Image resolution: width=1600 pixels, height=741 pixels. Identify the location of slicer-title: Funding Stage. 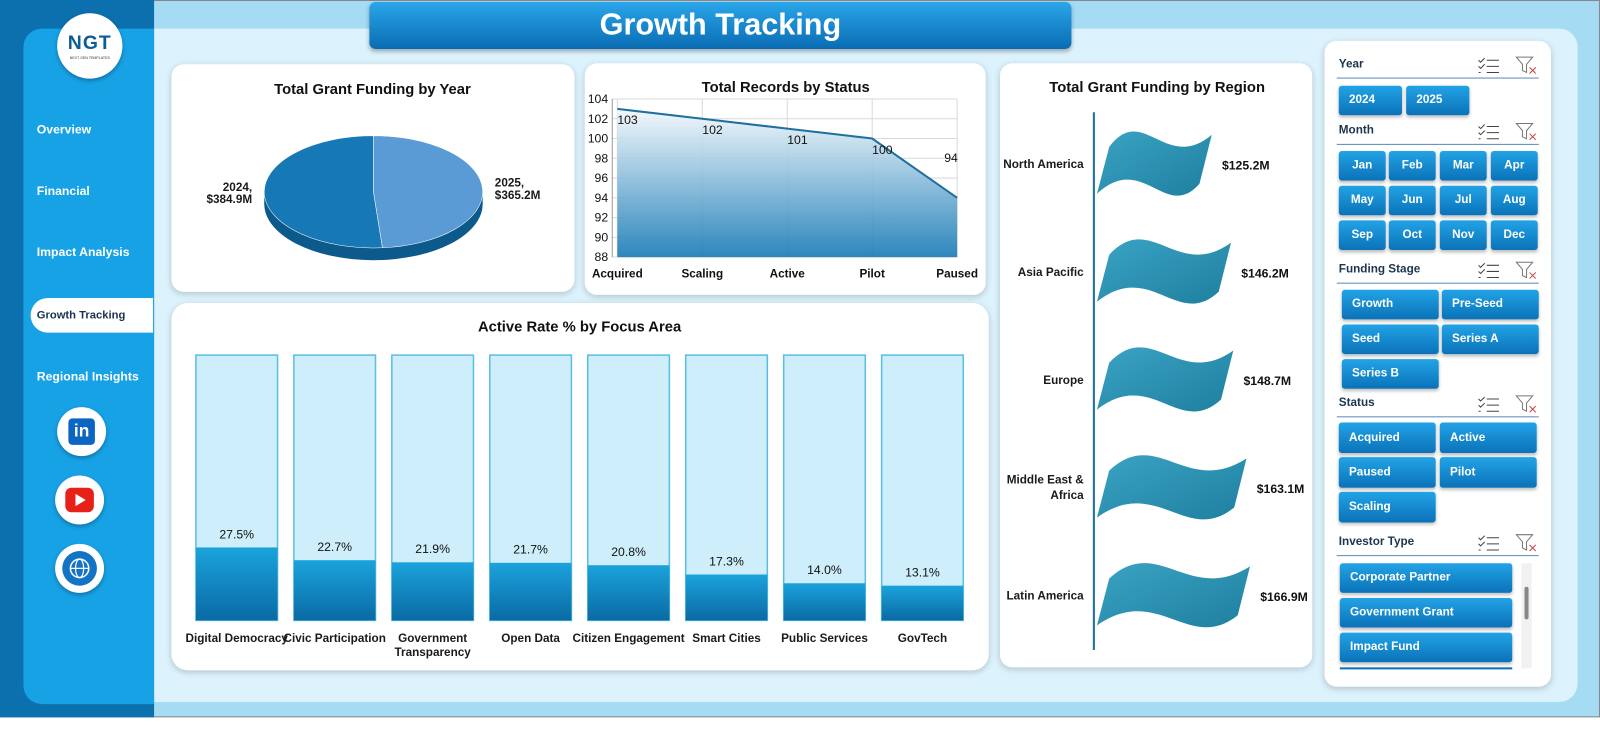
(1379, 269).